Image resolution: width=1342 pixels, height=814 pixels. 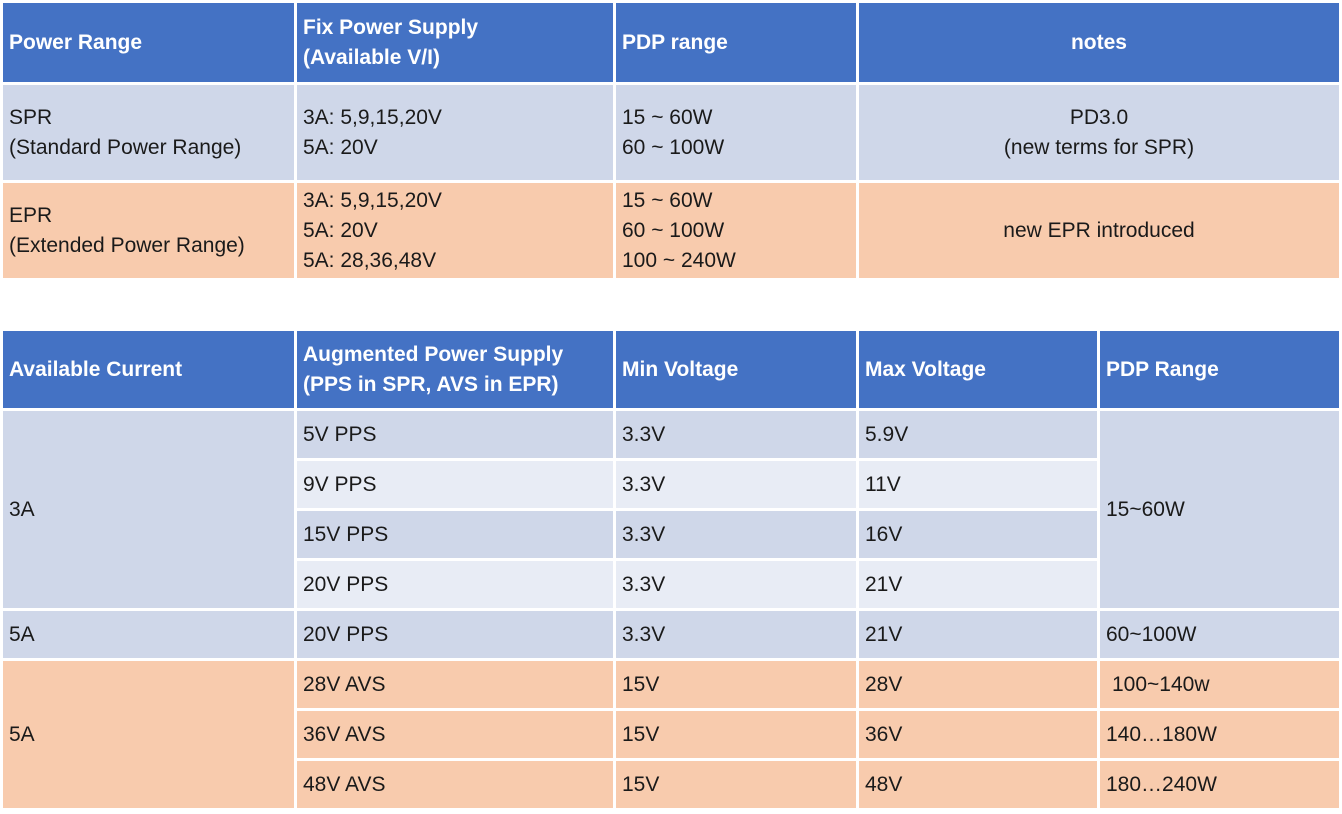 I want to click on cell-supply: 36V AVS, so click(x=455, y=734).